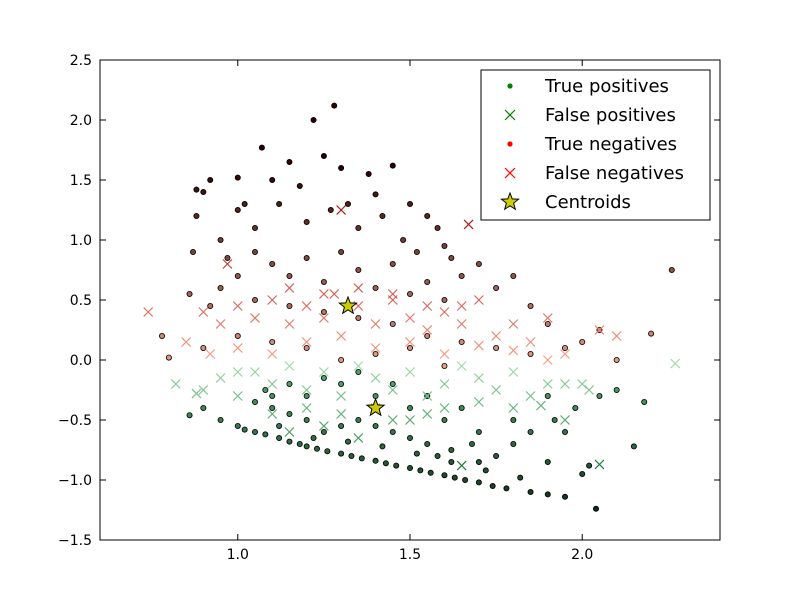 The width and height of the screenshot is (800, 600). What do you see at coordinates (348, 305) in the screenshot?
I see `centroid-marker` at bounding box center [348, 305].